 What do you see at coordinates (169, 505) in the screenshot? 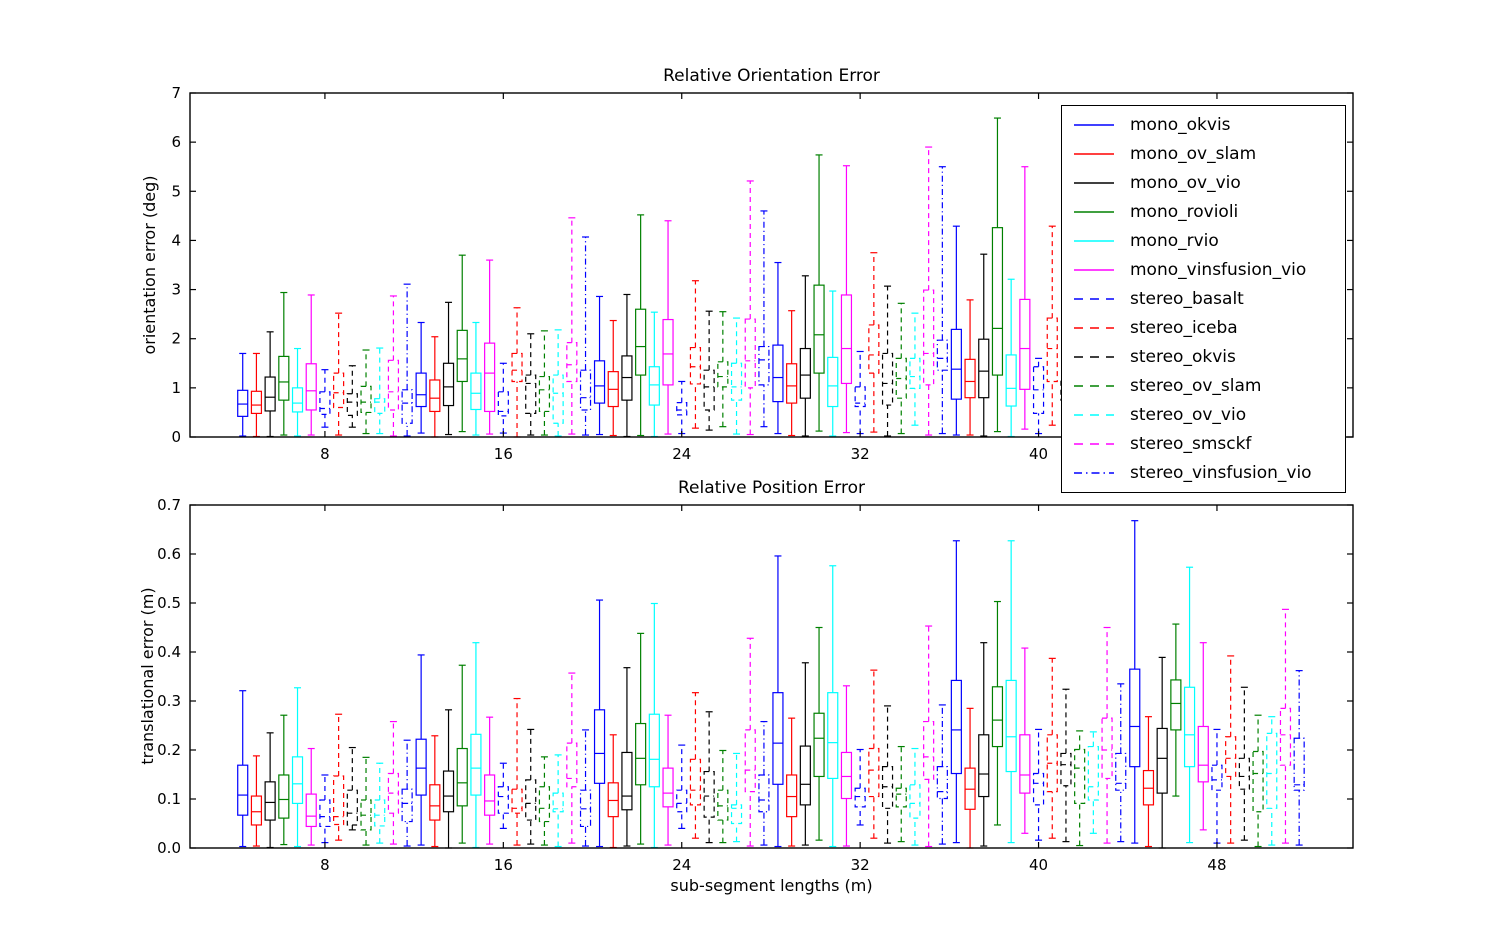
I see `y-tick-label: 0.7` at bounding box center [169, 505].